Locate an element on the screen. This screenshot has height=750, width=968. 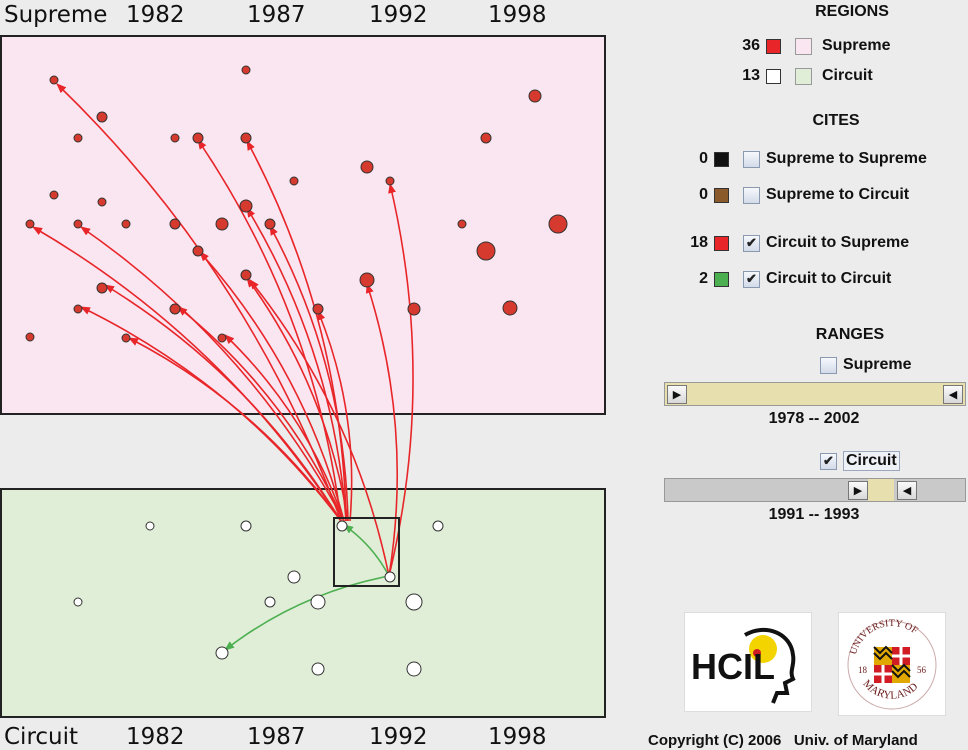
cite-row-circuit-to-circuit: 2 ✔ Circuit to Circuit is located at coordinates (785, 279).